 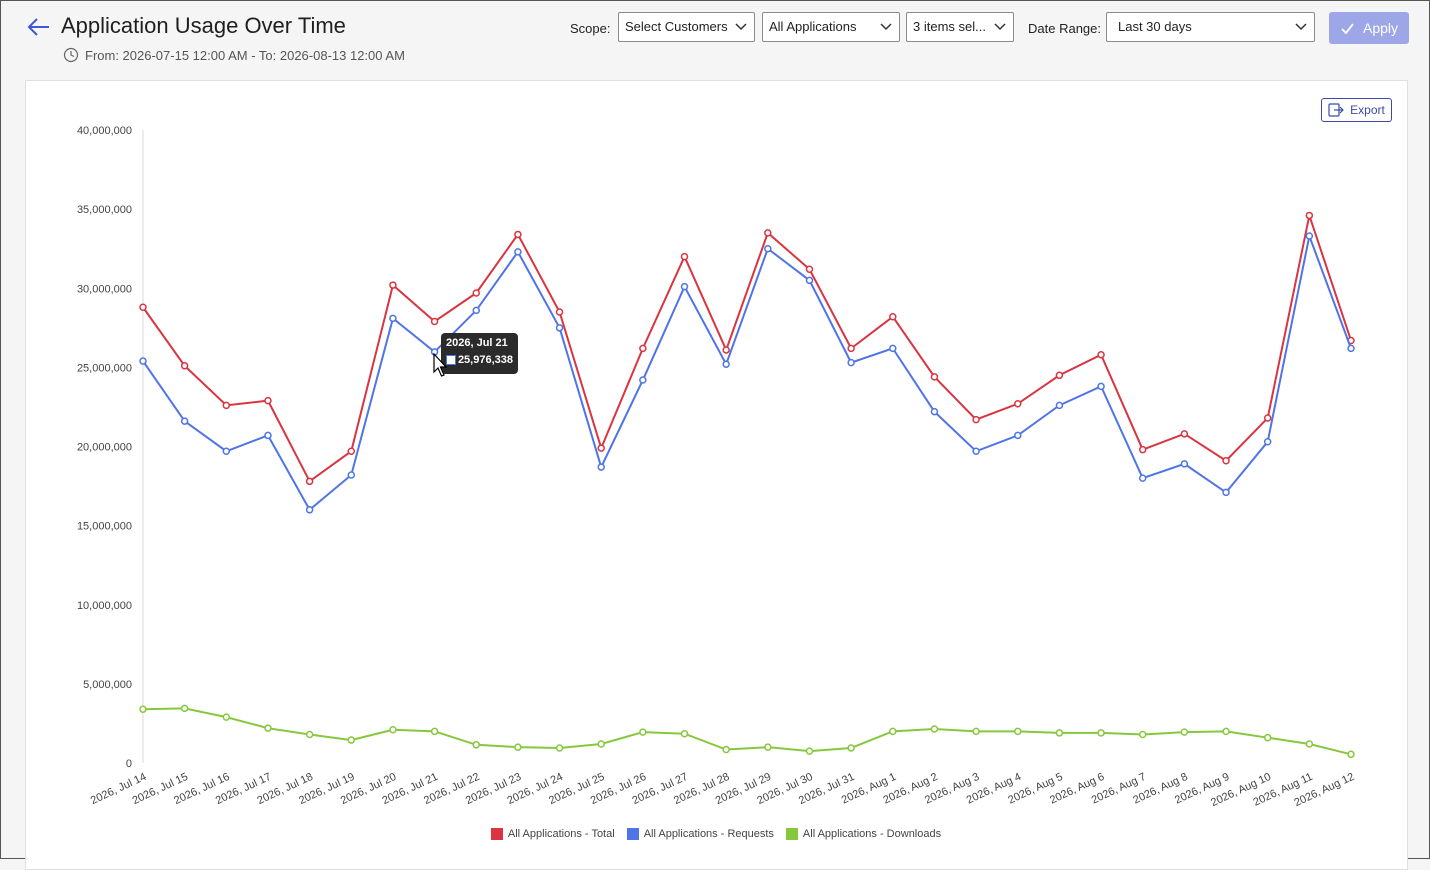 What do you see at coordinates (129, 764) in the screenshot?
I see `y-tick-label: 0` at bounding box center [129, 764].